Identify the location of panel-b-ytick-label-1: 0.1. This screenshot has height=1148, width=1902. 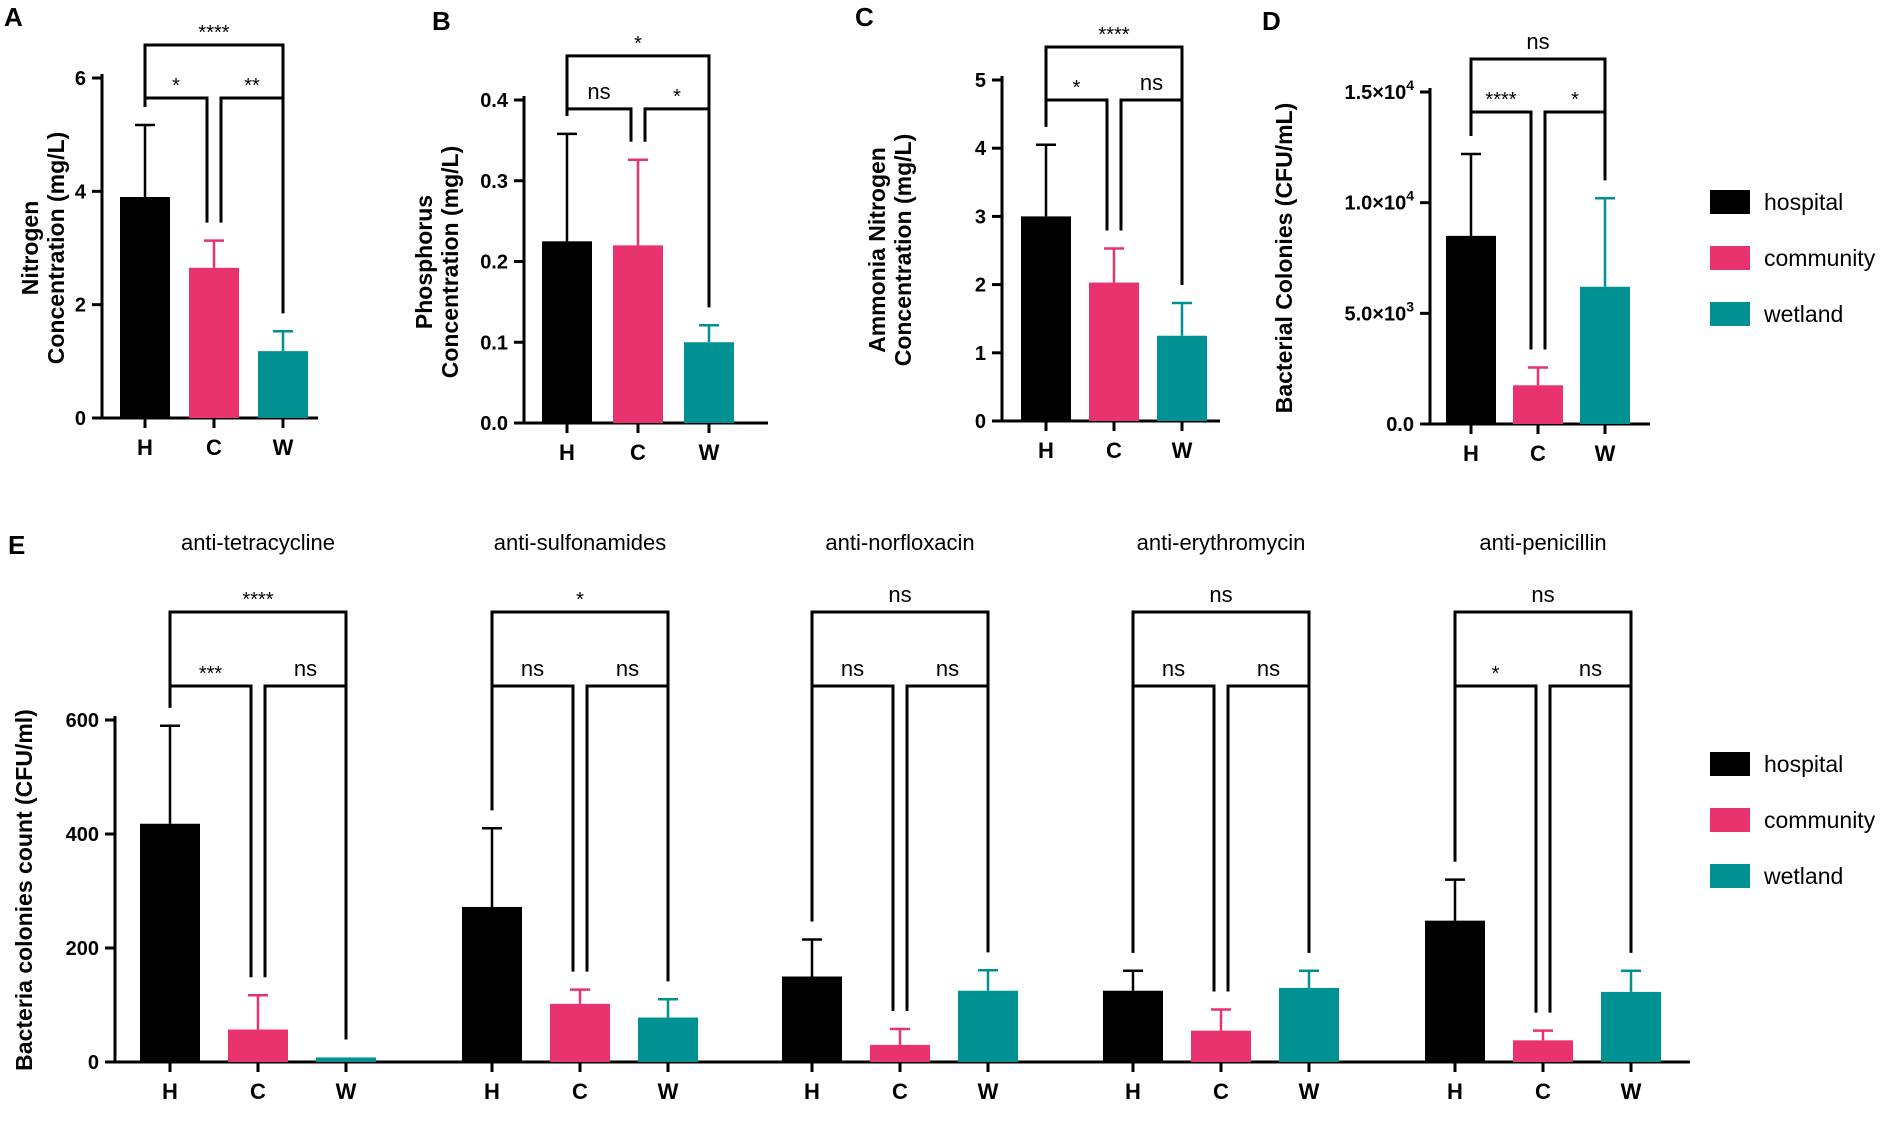
(494, 343).